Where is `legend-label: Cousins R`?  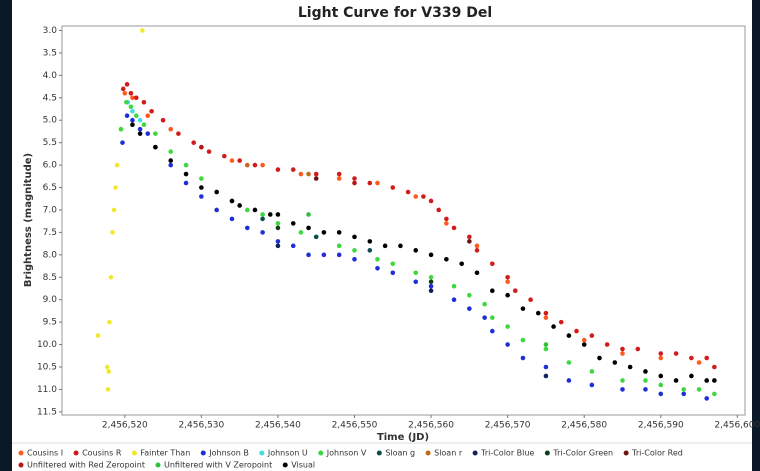 legend-label: Cousins R is located at coordinates (102, 453).